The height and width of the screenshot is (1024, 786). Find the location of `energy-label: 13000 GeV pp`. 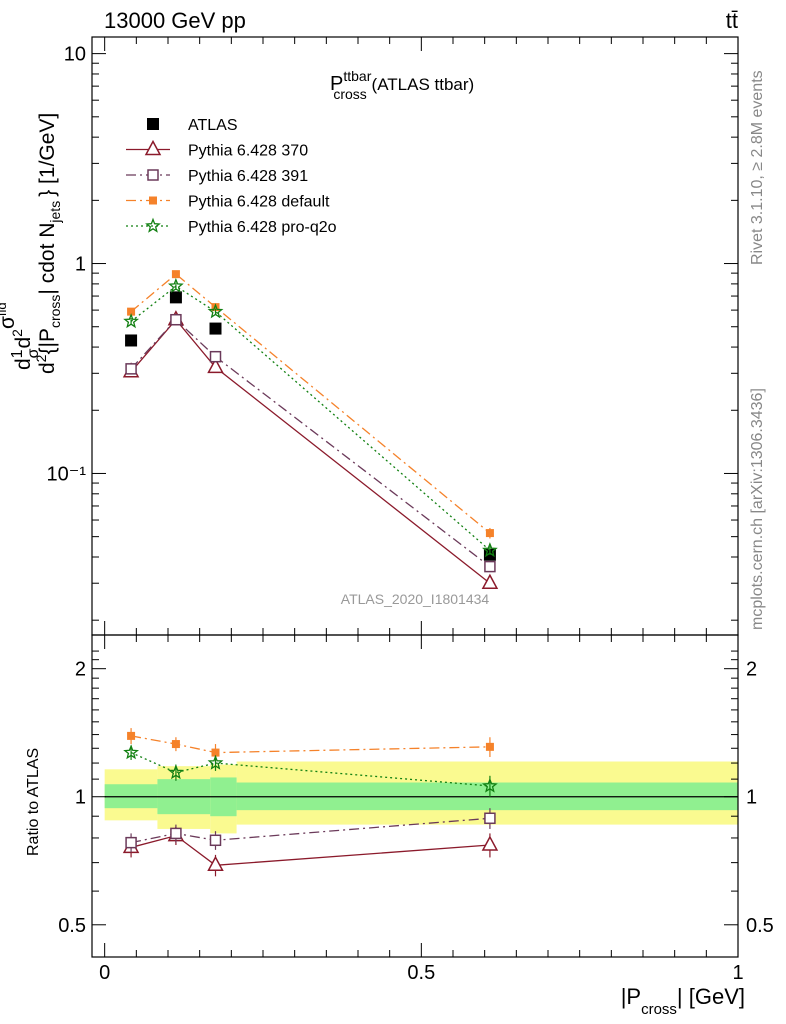

energy-label: 13000 GeV pp is located at coordinates (175, 20).